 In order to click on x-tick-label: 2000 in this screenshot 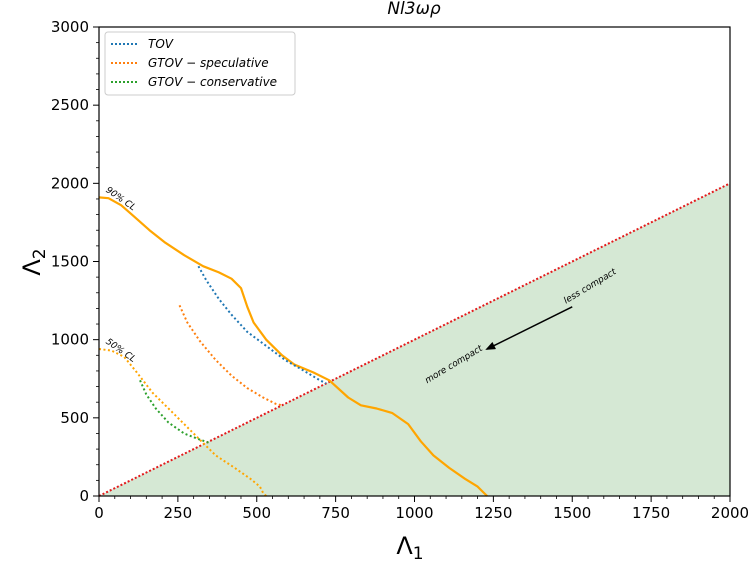, I will do `click(730, 513)`.